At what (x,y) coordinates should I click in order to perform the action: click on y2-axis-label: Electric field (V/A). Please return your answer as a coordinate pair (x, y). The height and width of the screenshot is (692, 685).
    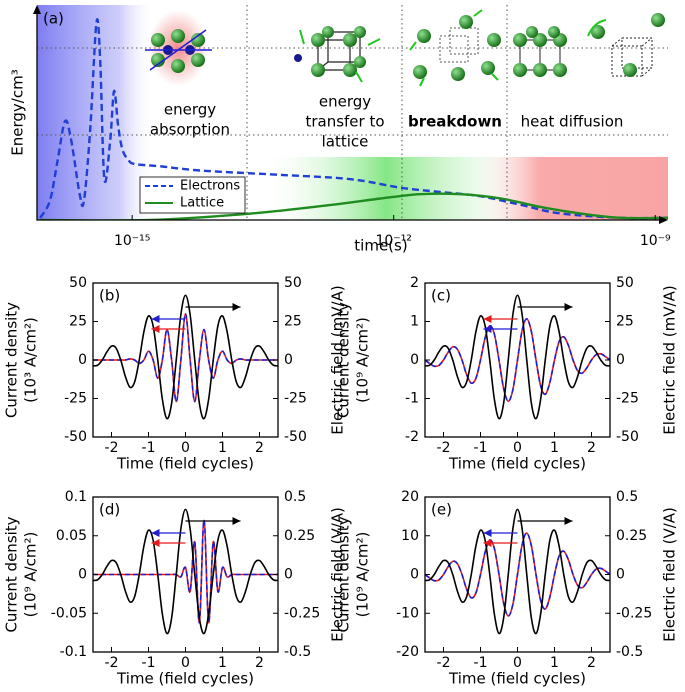
    Looking at the image, I should click on (670, 574).